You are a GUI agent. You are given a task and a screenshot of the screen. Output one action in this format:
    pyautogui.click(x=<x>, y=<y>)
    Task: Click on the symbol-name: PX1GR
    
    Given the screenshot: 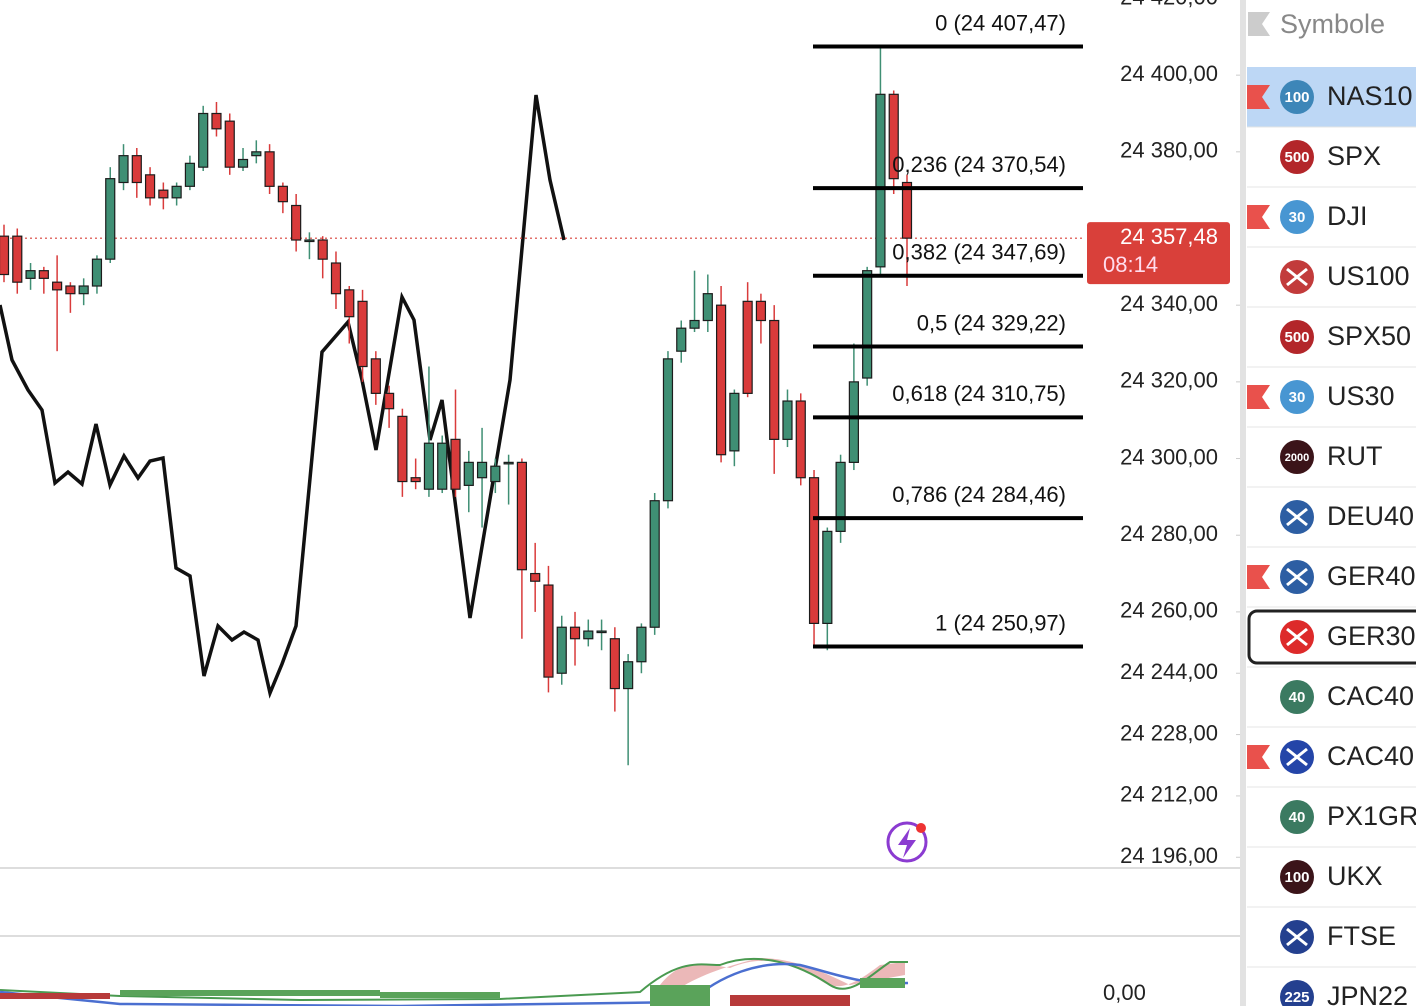 What is the action you would take?
    pyautogui.click(x=1371, y=816)
    